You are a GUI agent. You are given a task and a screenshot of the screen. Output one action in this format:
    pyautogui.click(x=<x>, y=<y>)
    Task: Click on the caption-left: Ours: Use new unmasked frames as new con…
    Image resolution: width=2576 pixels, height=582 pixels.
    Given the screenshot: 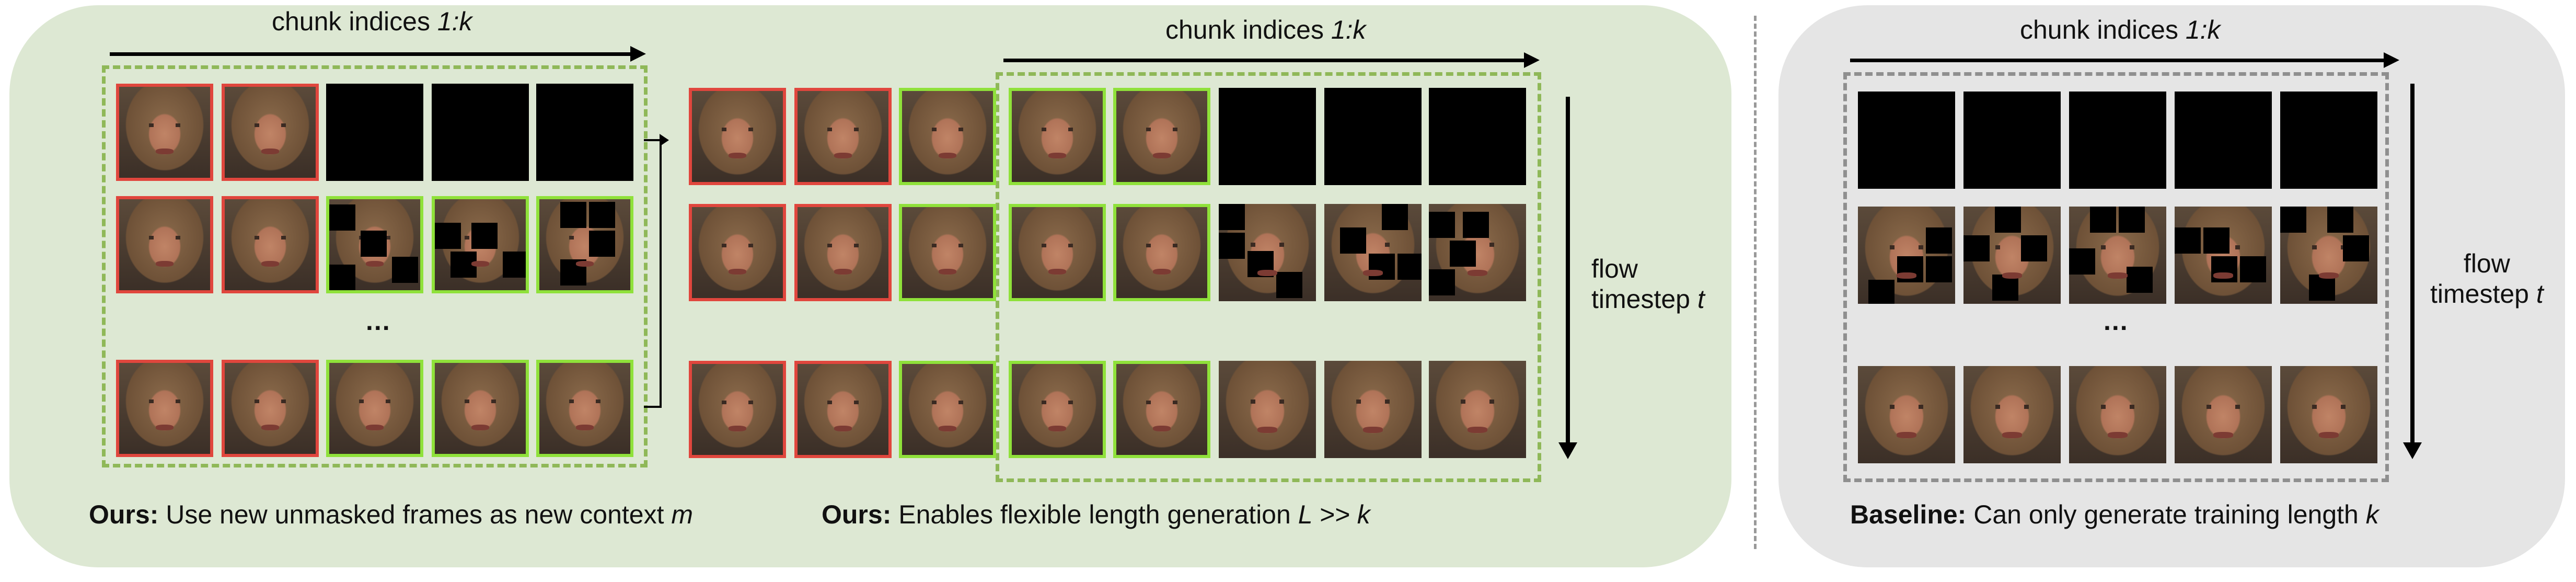 What is the action you would take?
    pyautogui.click(x=391, y=514)
    